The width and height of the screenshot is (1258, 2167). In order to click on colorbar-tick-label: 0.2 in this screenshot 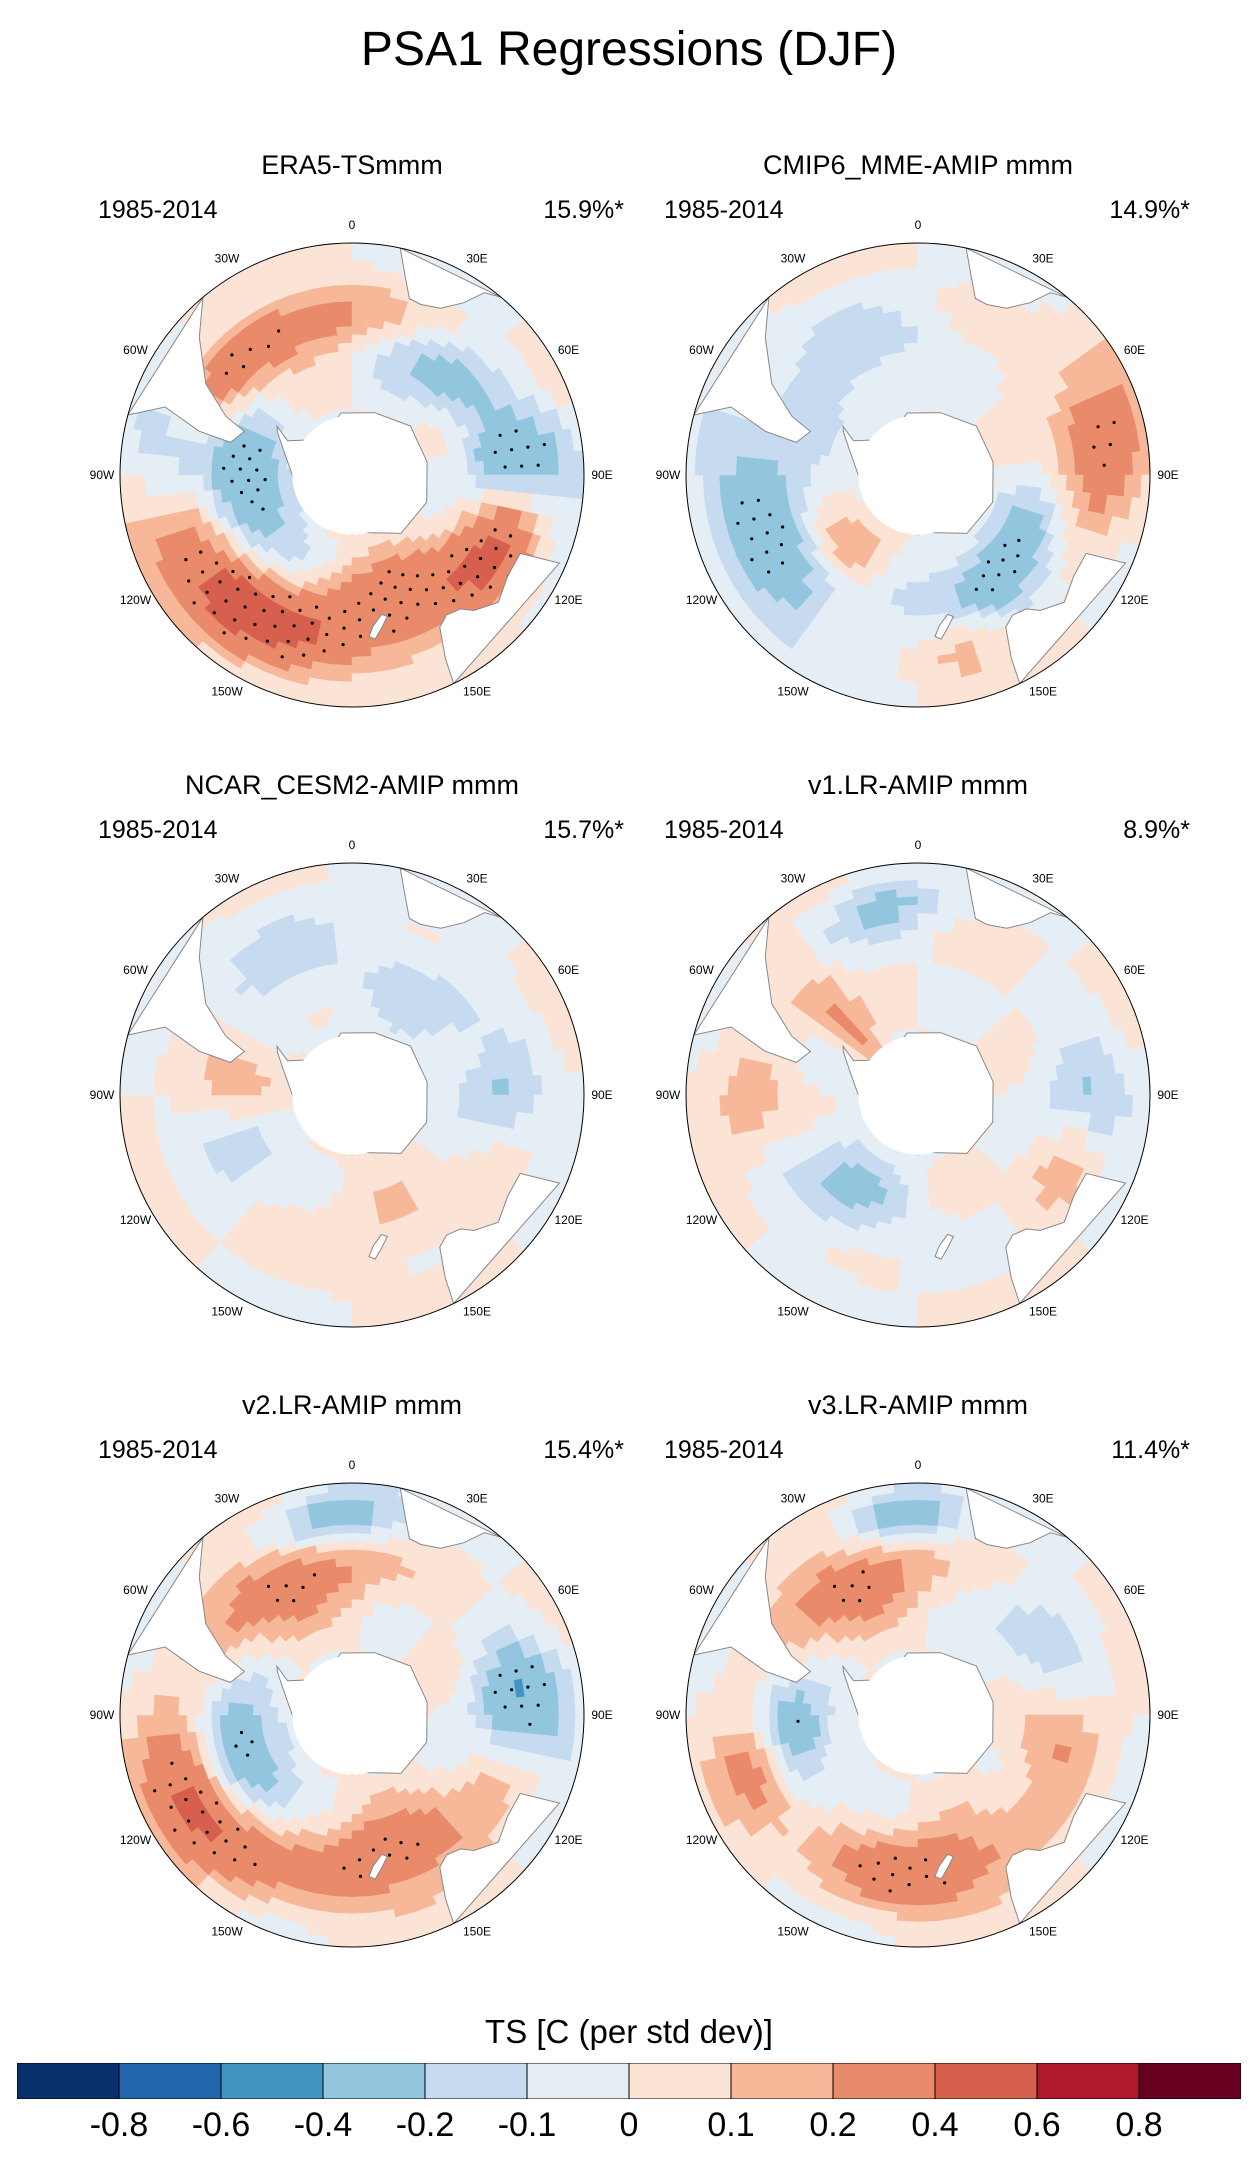, I will do `click(833, 2125)`.